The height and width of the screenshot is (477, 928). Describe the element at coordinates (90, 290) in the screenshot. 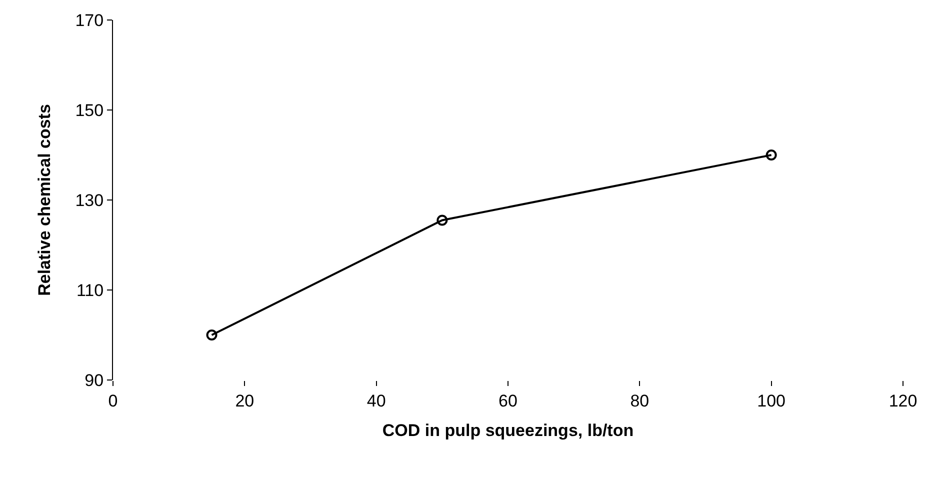

I see `y-tick-label: 110` at that location.